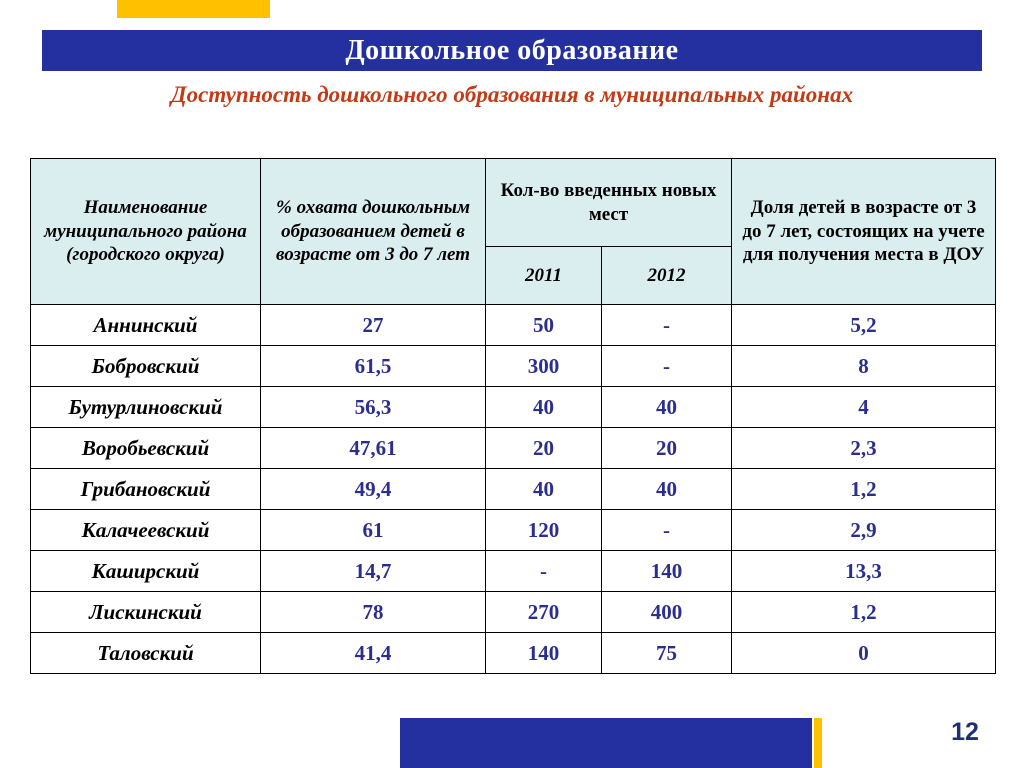 The height and width of the screenshot is (768, 1024). I want to click on places-2011-value: 300, so click(543, 366).